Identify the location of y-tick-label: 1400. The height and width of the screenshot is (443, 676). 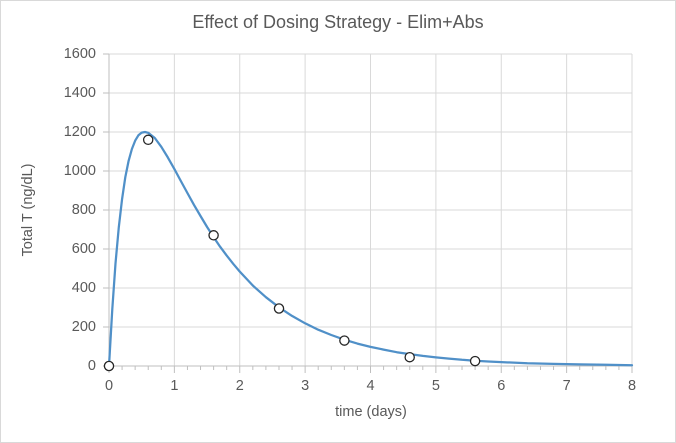
(79, 93).